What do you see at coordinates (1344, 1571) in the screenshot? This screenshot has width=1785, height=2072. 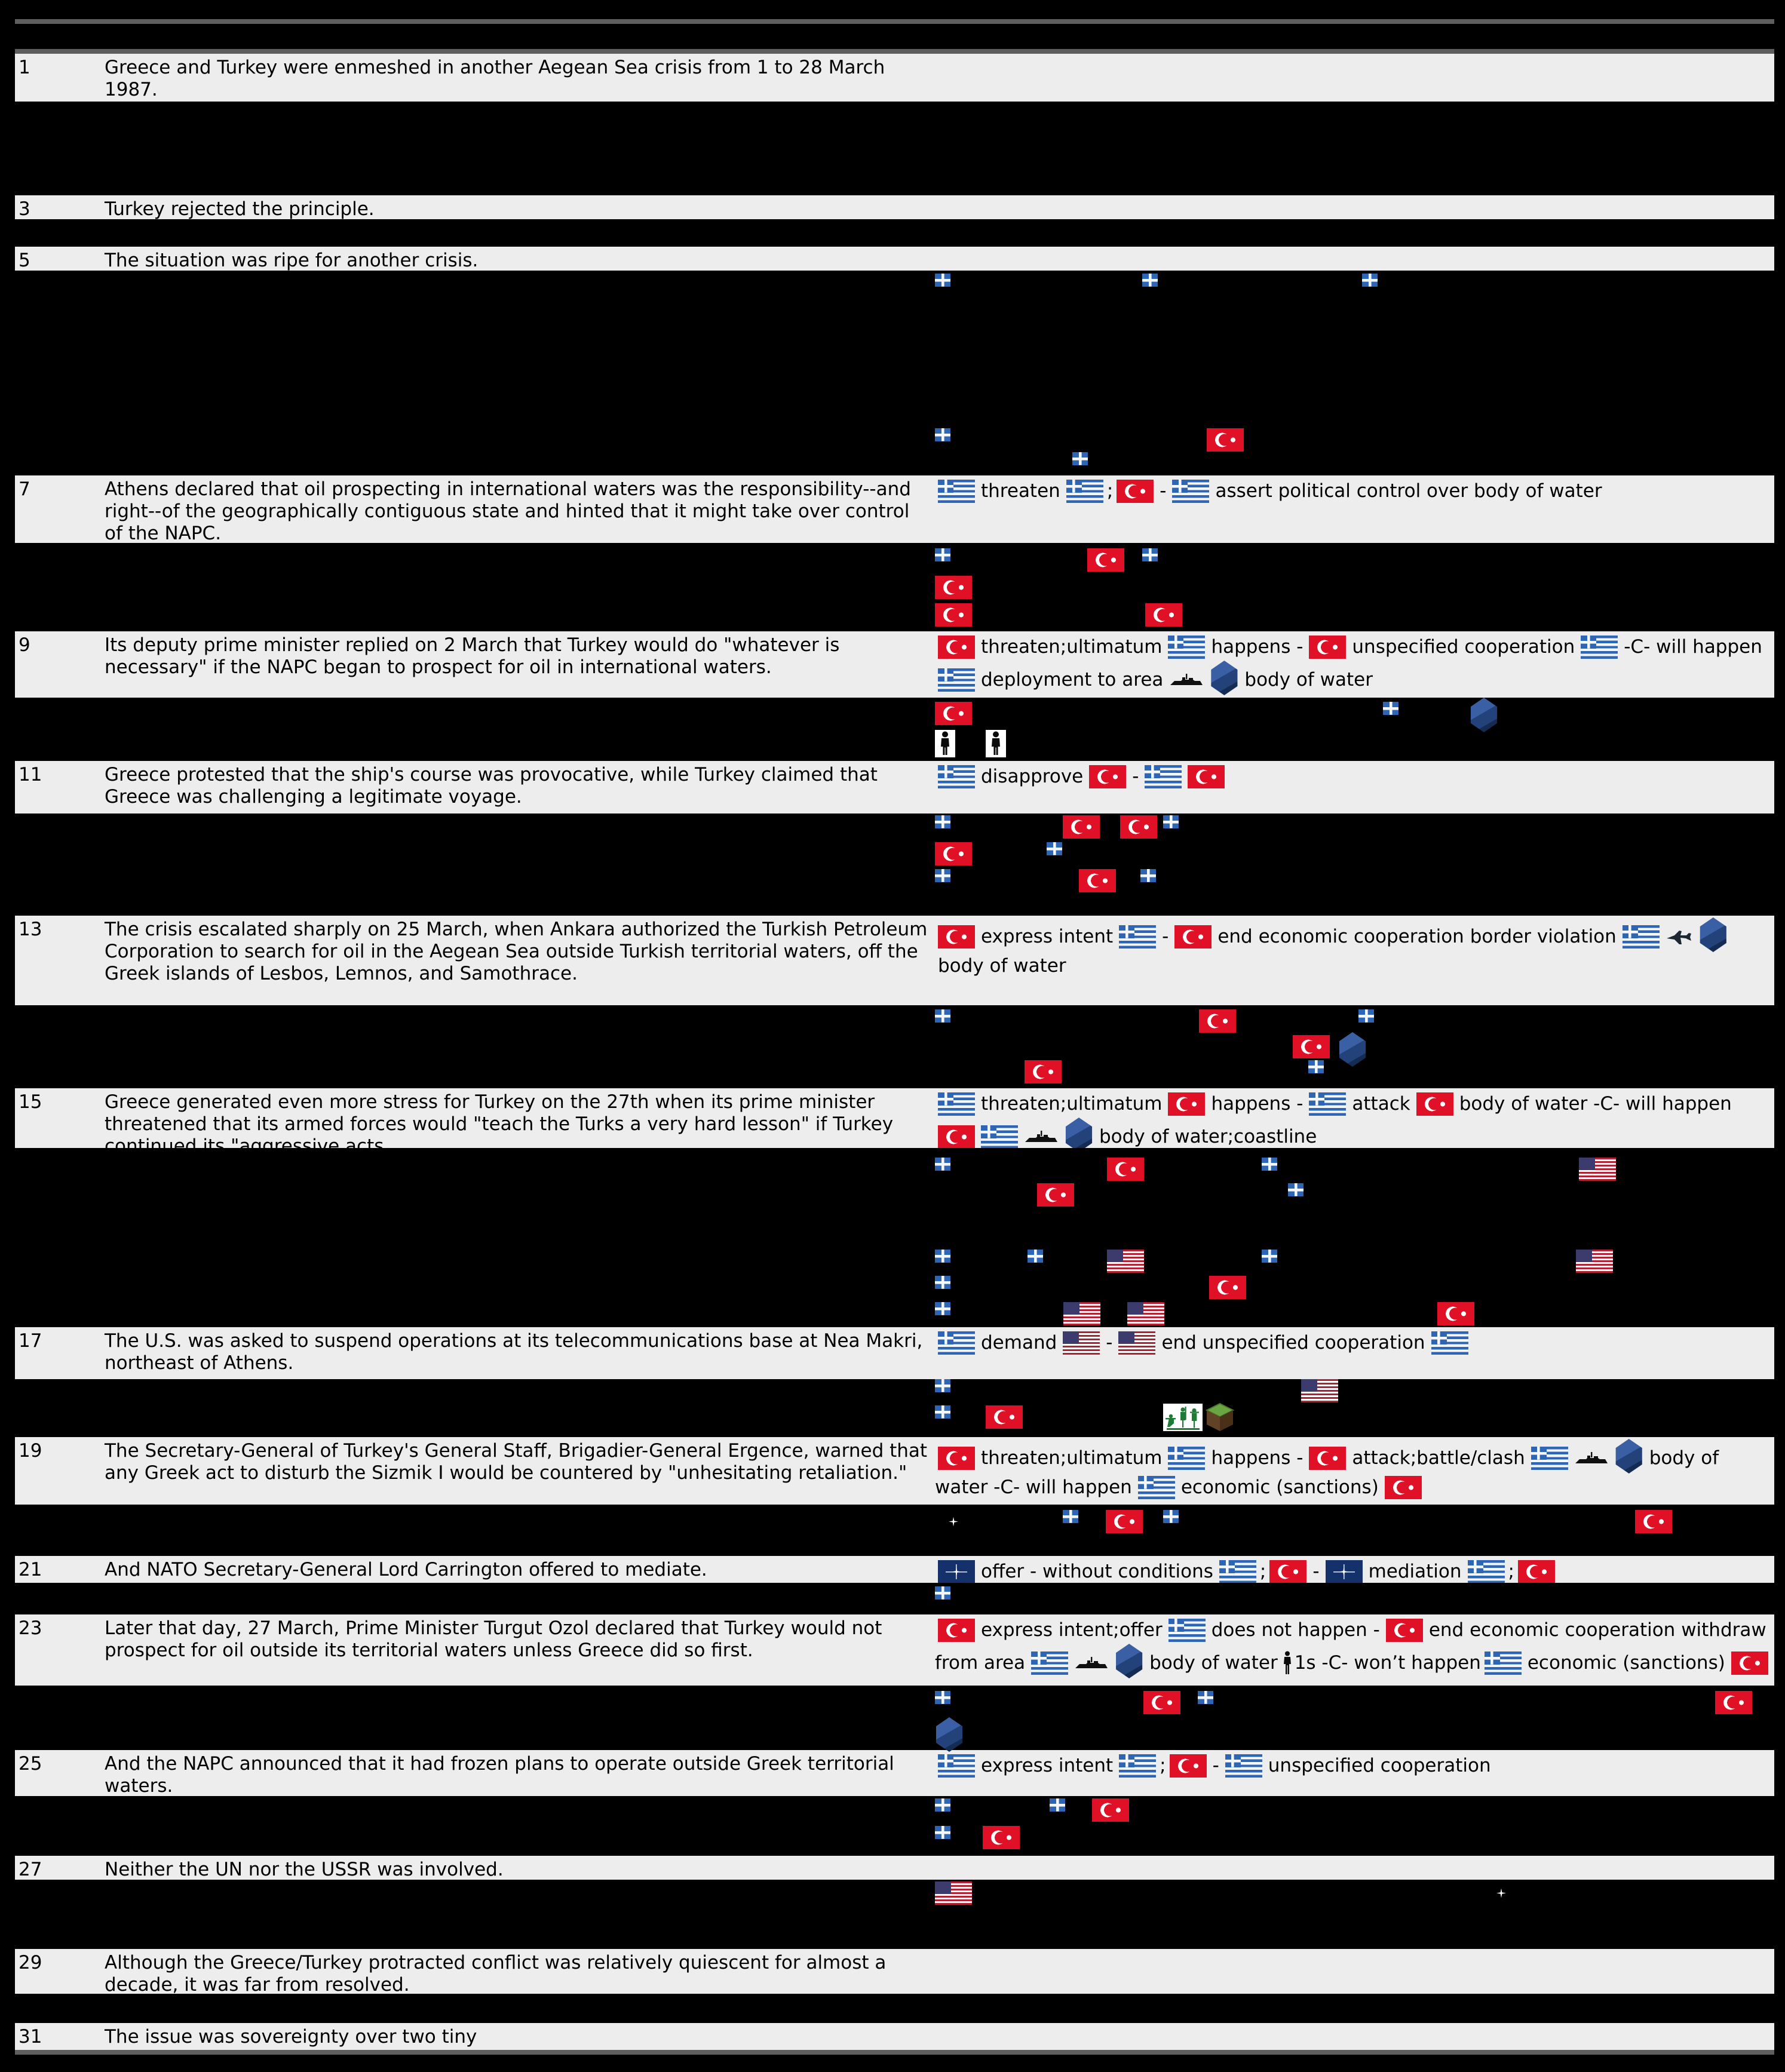 I see `nato-flag-icon` at bounding box center [1344, 1571].